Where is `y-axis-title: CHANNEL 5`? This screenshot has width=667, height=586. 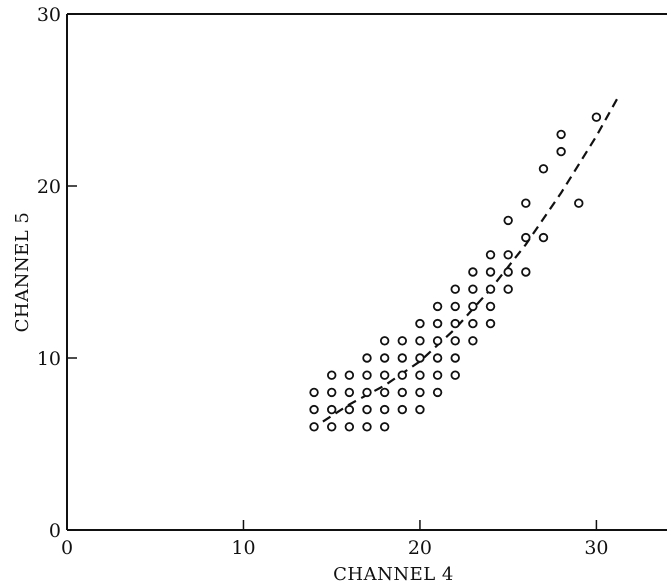
y-axis-title: CHANNEL 5 is located at coordinates (22, 272).